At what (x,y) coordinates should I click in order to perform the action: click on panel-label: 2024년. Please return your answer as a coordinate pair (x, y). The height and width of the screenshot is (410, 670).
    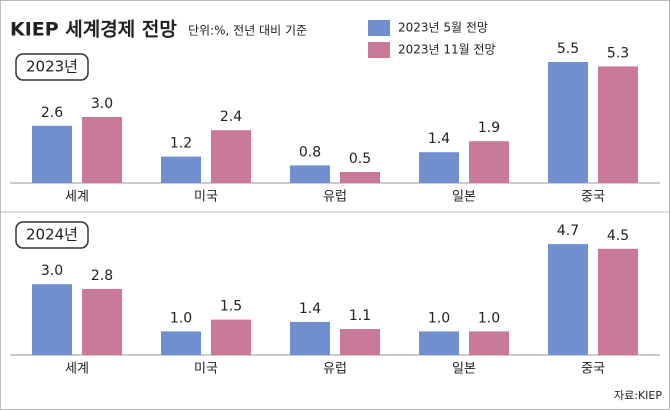
    Looking at the image, I should click on (52, 235).